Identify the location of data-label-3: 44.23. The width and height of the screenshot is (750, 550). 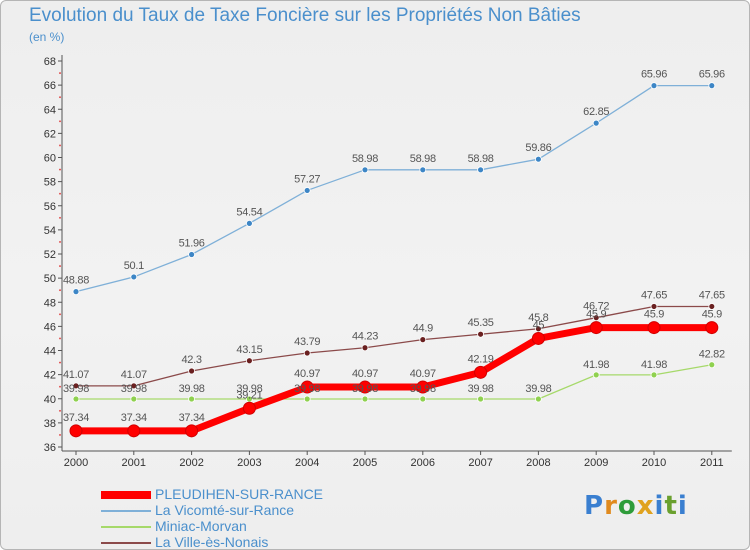
(365, 337).